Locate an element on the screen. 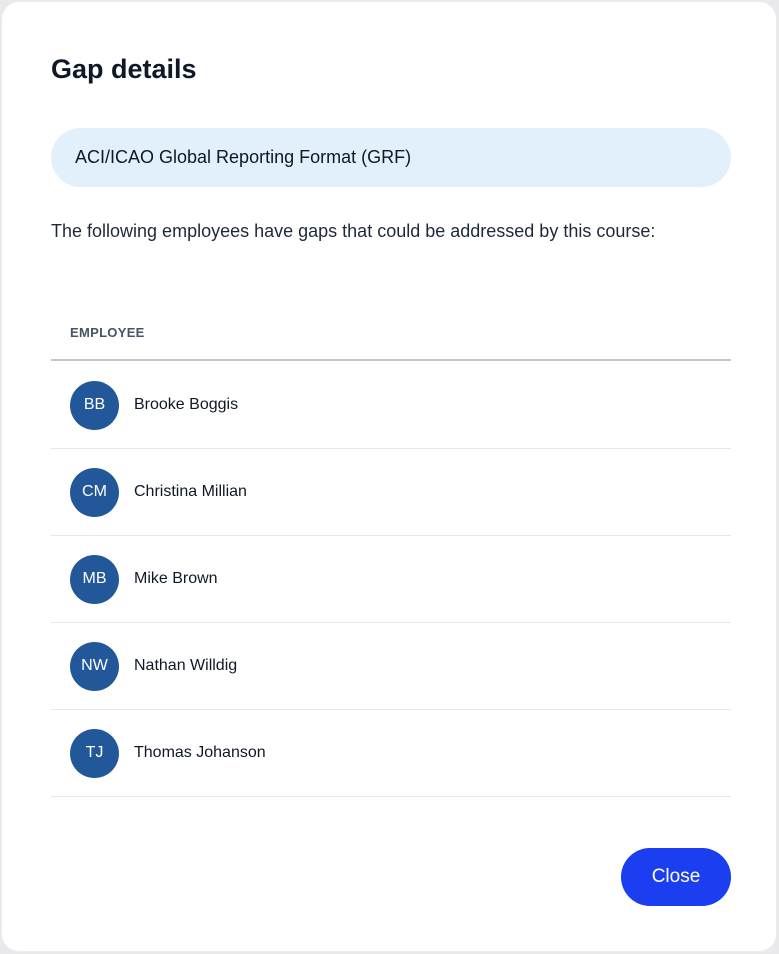 The height and width of the screenshot is (954, 779). avatar: NW is located at coordinates (94, 666).